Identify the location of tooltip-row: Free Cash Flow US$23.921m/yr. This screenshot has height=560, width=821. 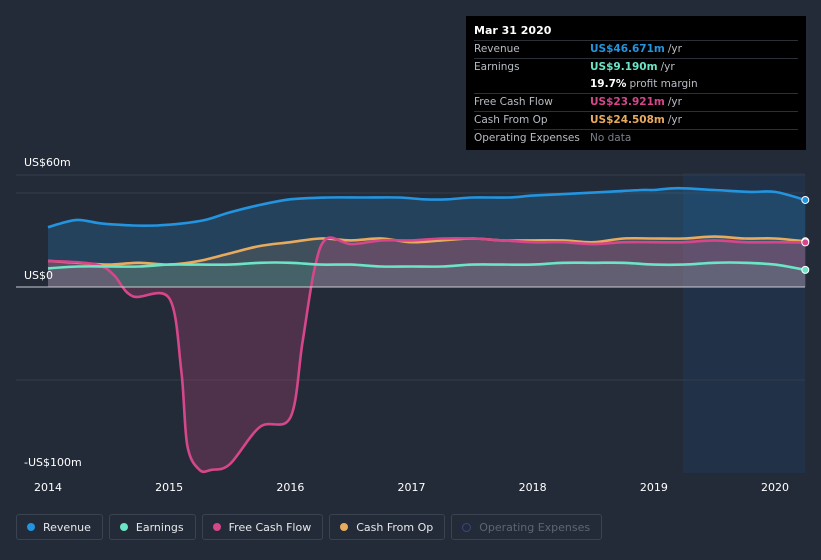
(636, 102).